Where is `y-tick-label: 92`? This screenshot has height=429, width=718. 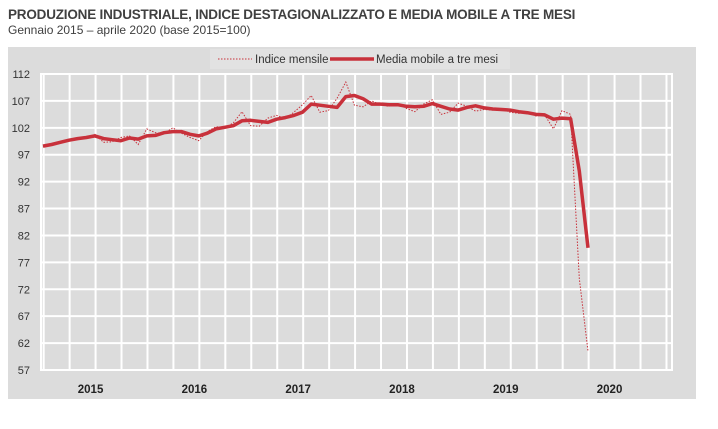
y-tick-label: 92 is located at coordinates (24, 183).